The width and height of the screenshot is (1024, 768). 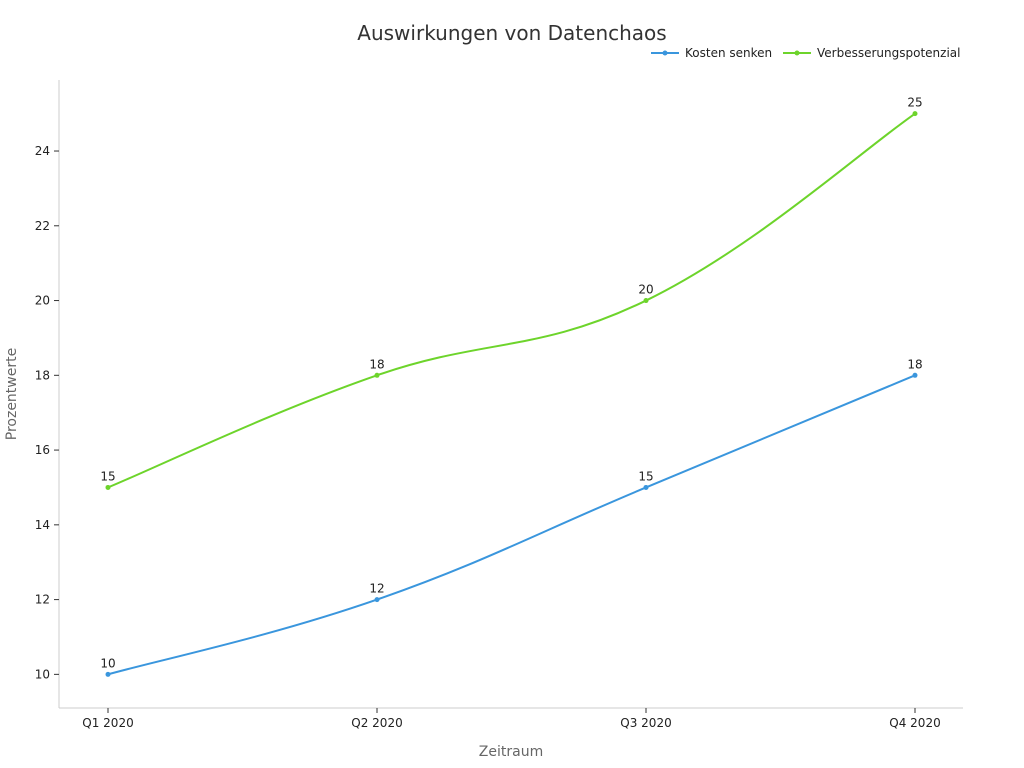 What do you see at coordinates (42, 450) in the screenshot?
I see `y-tick-label: 16` at bounding box center [42, 450].